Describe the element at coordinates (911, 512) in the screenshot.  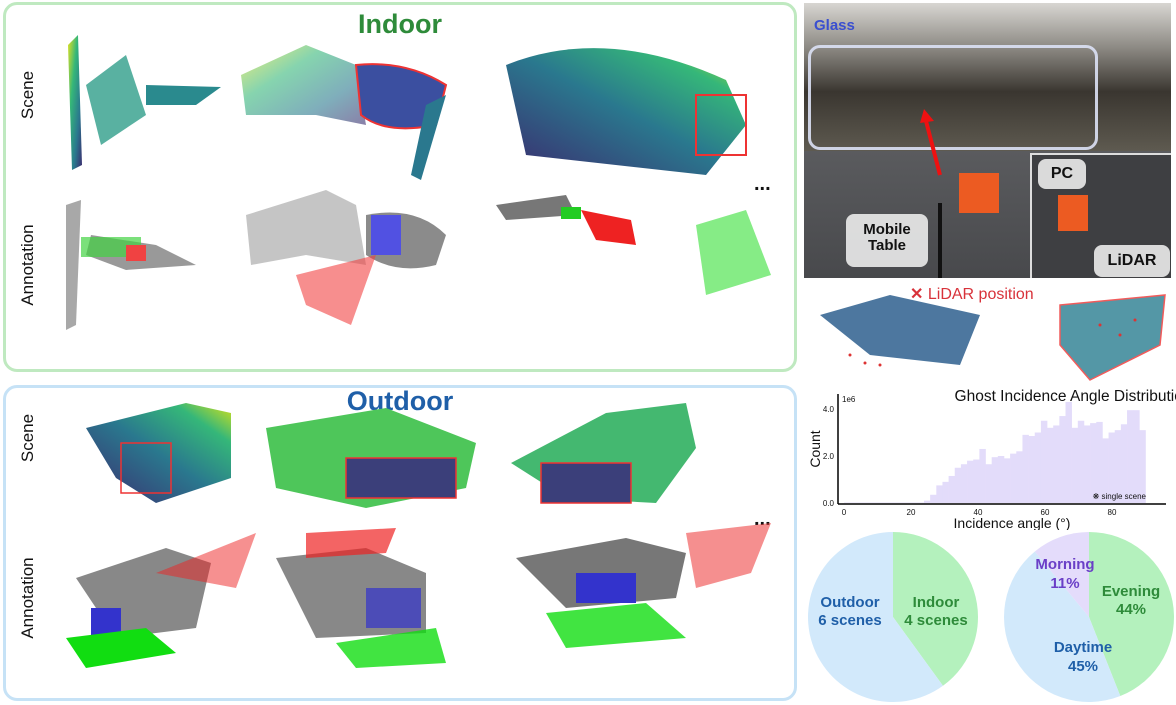
I see `x-tick-label: 20` at that location.